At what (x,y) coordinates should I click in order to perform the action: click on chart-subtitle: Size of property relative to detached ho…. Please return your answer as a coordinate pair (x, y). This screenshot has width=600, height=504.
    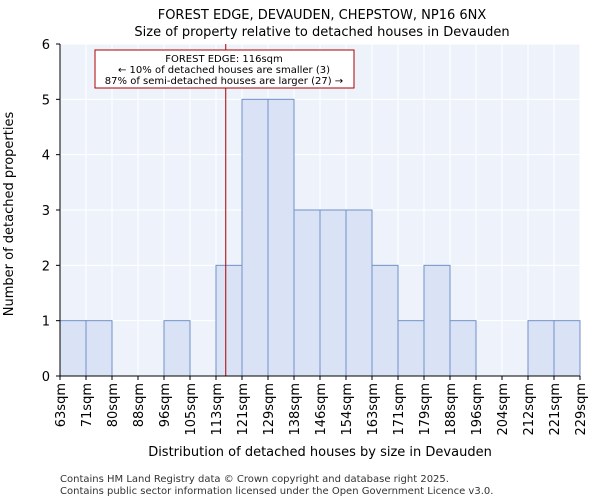
    Looking at the image, I should click on (321, 32).